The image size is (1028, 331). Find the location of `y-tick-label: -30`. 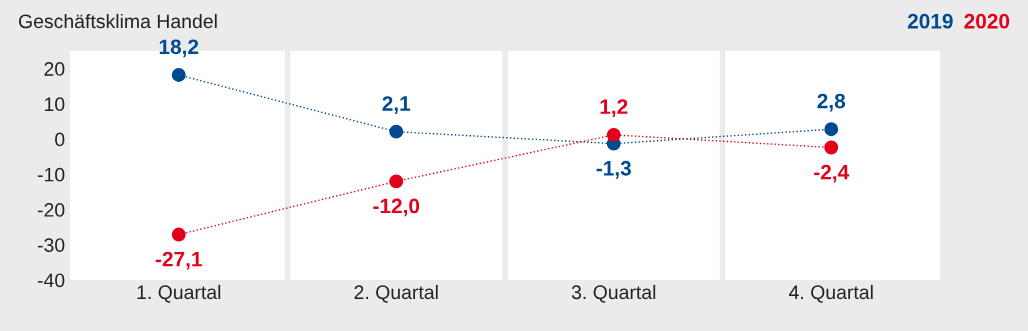

y-tick-label: -30 is located at coordinates (51, 245).